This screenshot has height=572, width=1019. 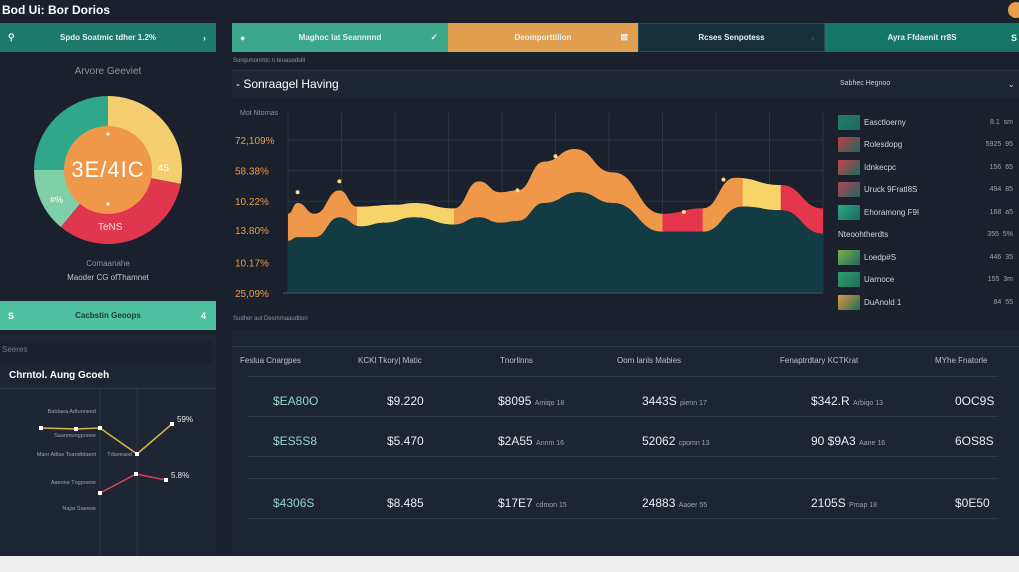 What do you see at coordinates (891, 189) in the screenshot?
I see `list-item-label: Uruck 9Fratl8S` at bounding box center [891, 189].